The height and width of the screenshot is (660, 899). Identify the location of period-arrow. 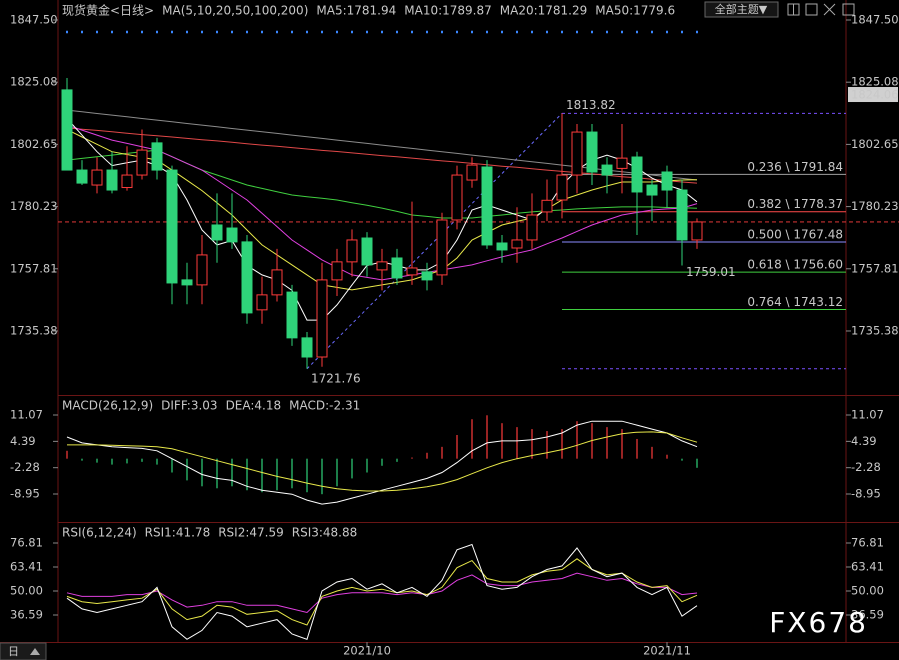
(35, 651).